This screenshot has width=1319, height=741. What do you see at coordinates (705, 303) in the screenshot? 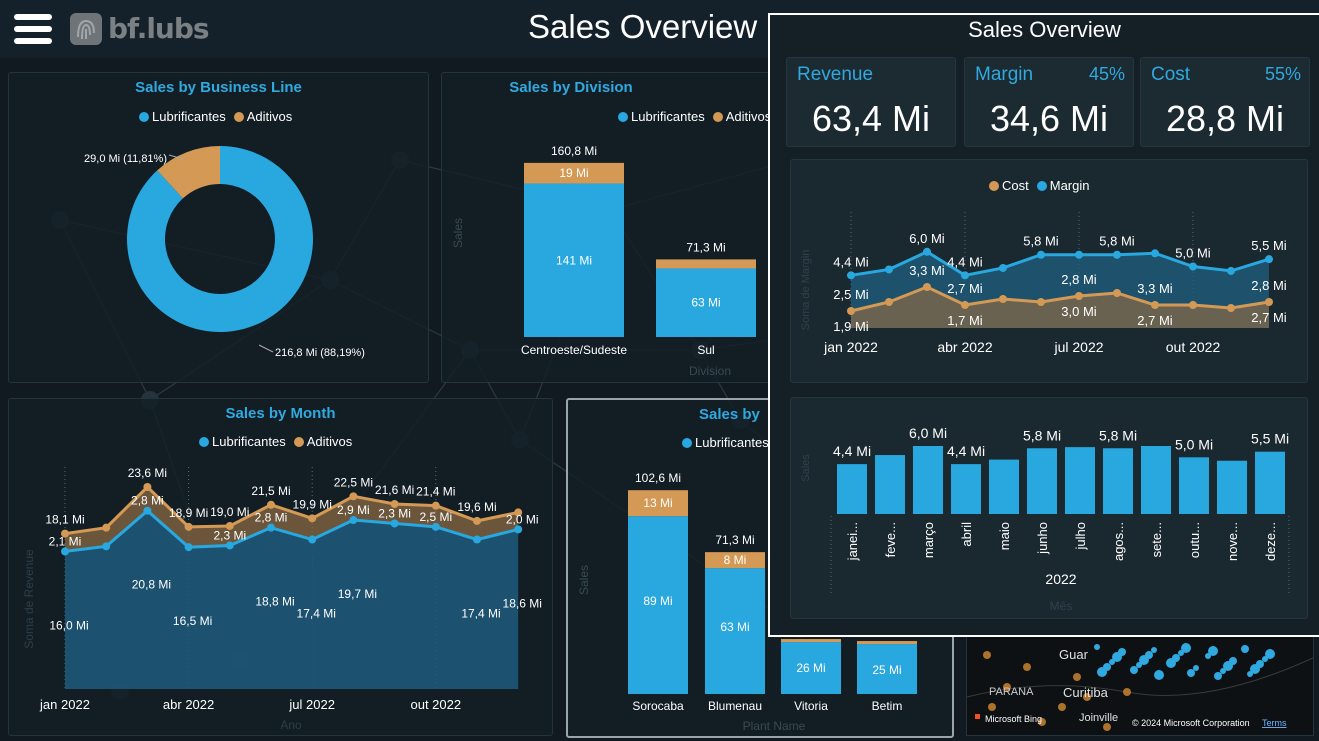
I see `bar-label: 63 Mi` at bounding box center [705, 303].